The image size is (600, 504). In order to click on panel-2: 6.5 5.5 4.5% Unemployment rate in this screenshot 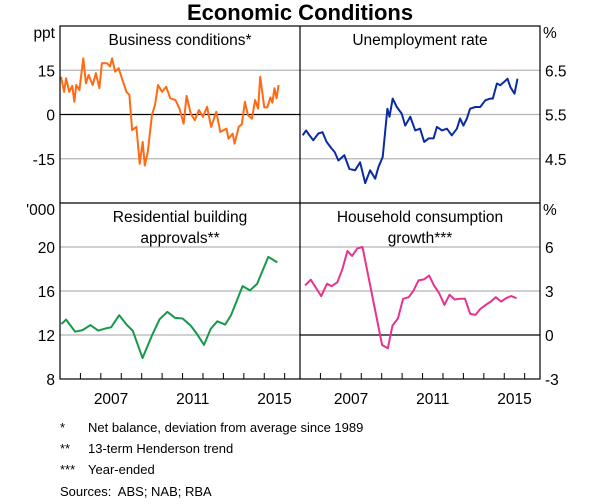, I will do `click(433, 105)`.